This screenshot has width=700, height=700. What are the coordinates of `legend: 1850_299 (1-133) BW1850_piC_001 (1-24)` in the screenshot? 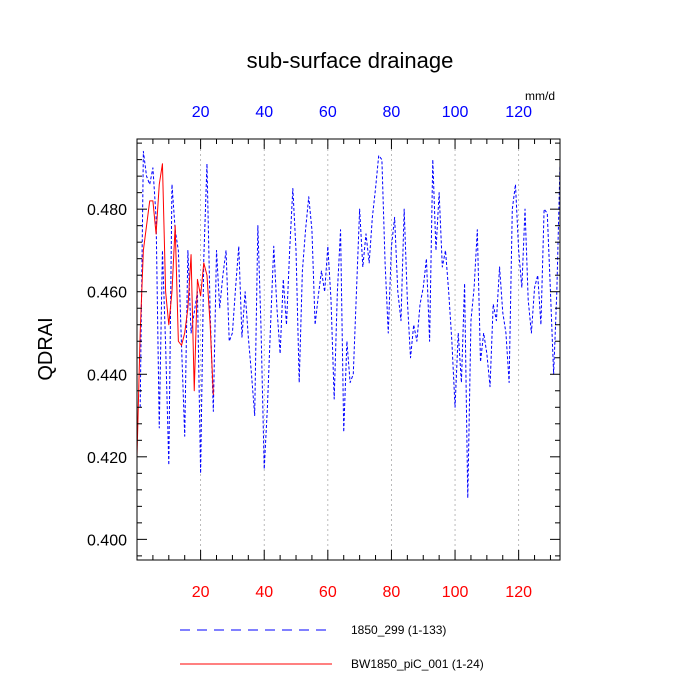 It's located at (332, 647).